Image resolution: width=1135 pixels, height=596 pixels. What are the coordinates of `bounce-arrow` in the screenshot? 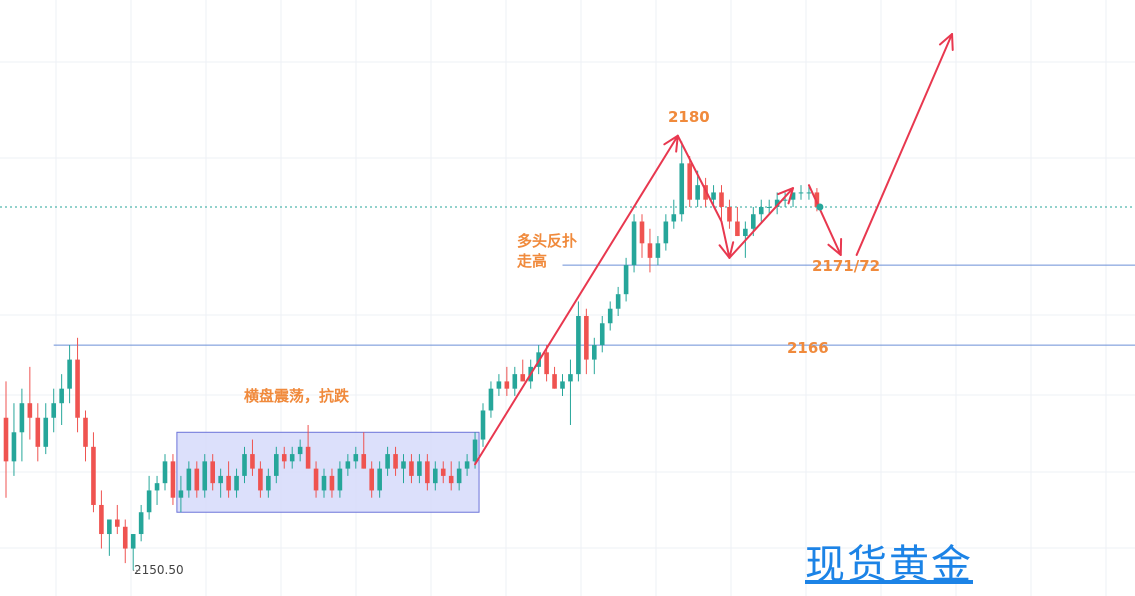 It's located at (761, 223).